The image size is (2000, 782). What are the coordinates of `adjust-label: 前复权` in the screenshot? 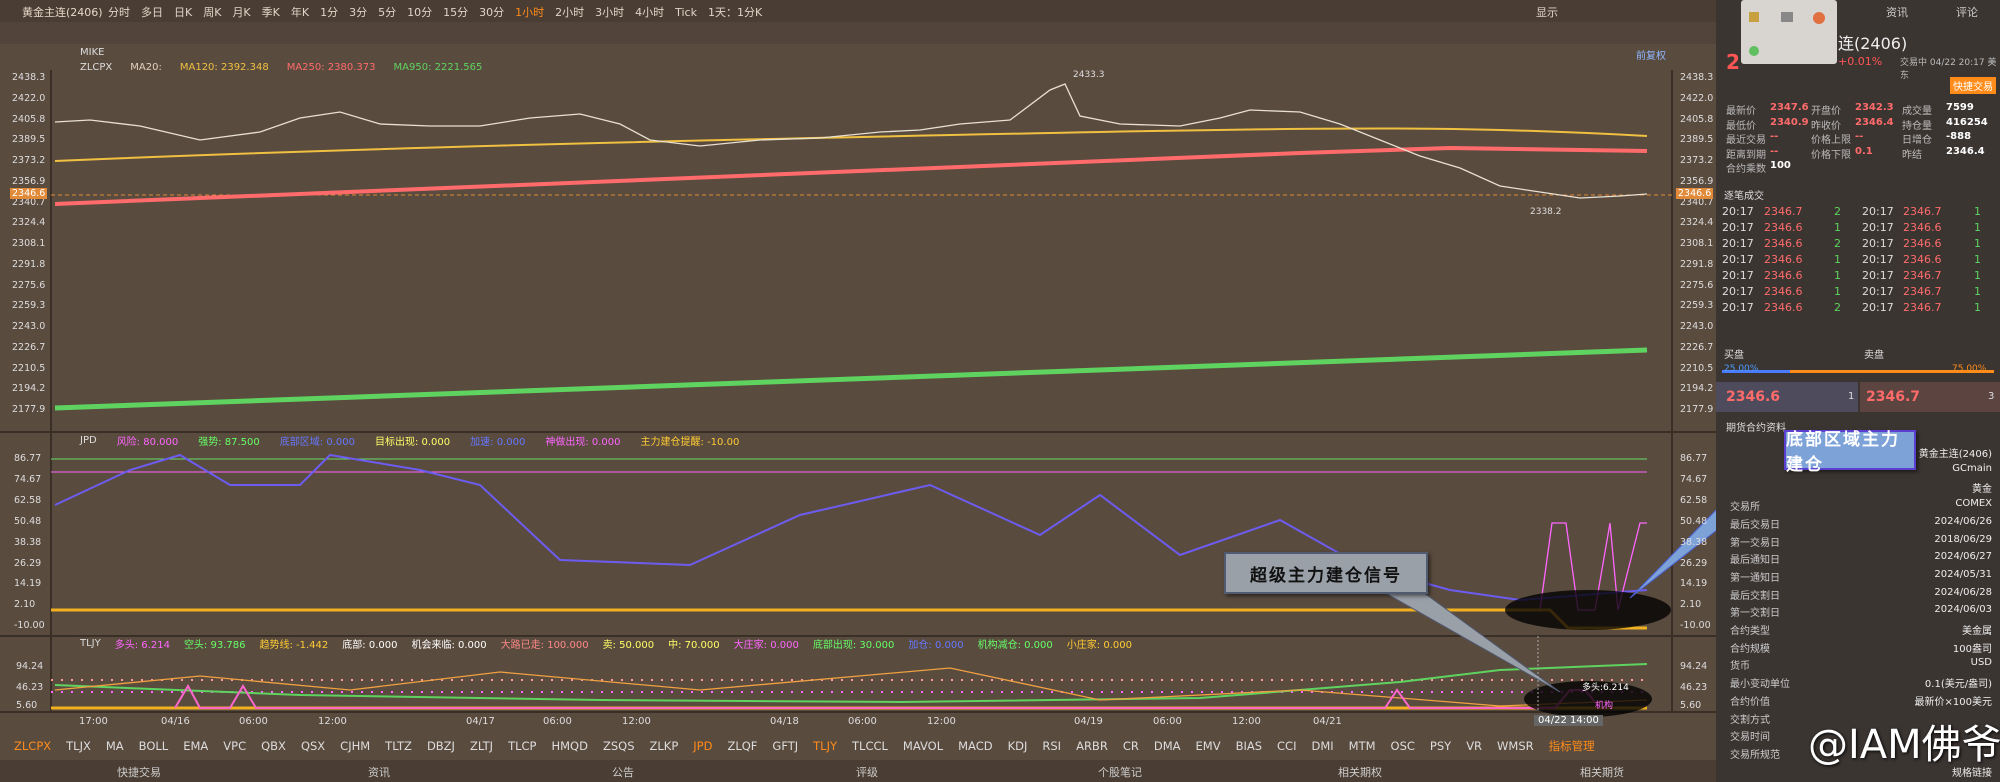 It's located at (1651, 56).